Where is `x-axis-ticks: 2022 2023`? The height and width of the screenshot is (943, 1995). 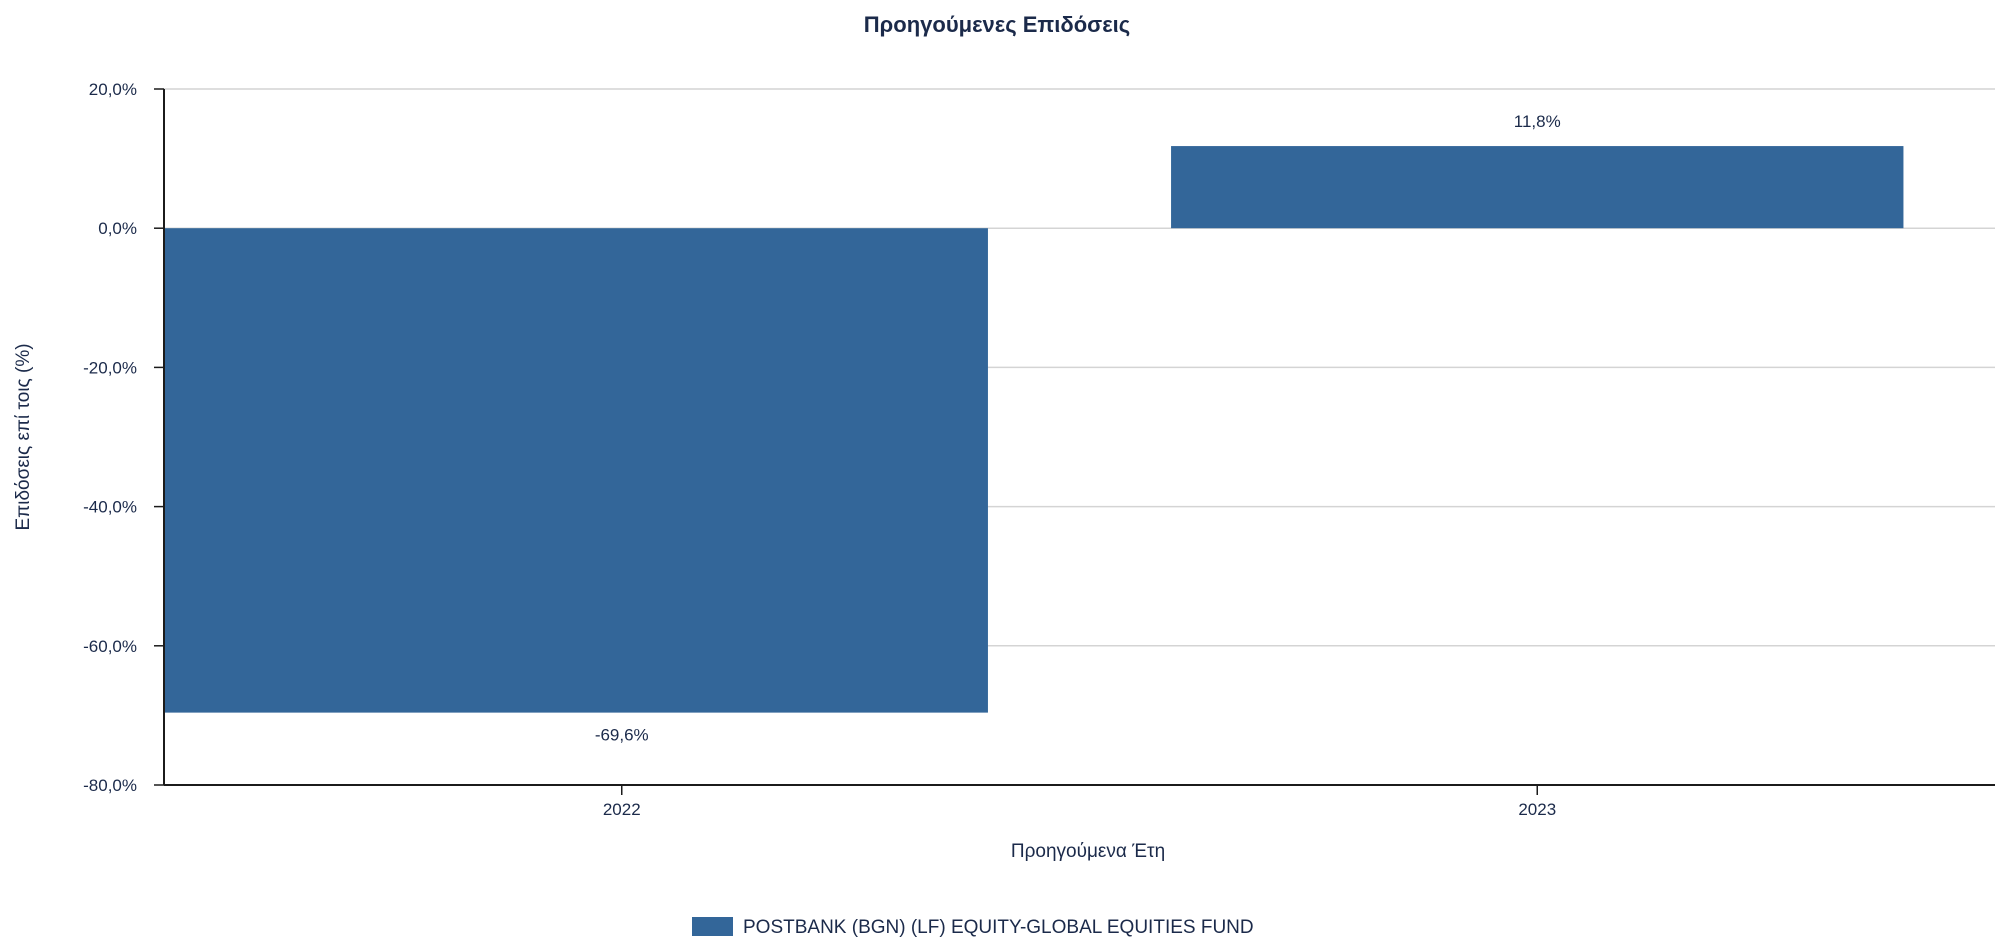
x-axis-ticks: 2022 2023 is located at coordinates (1079, 802).